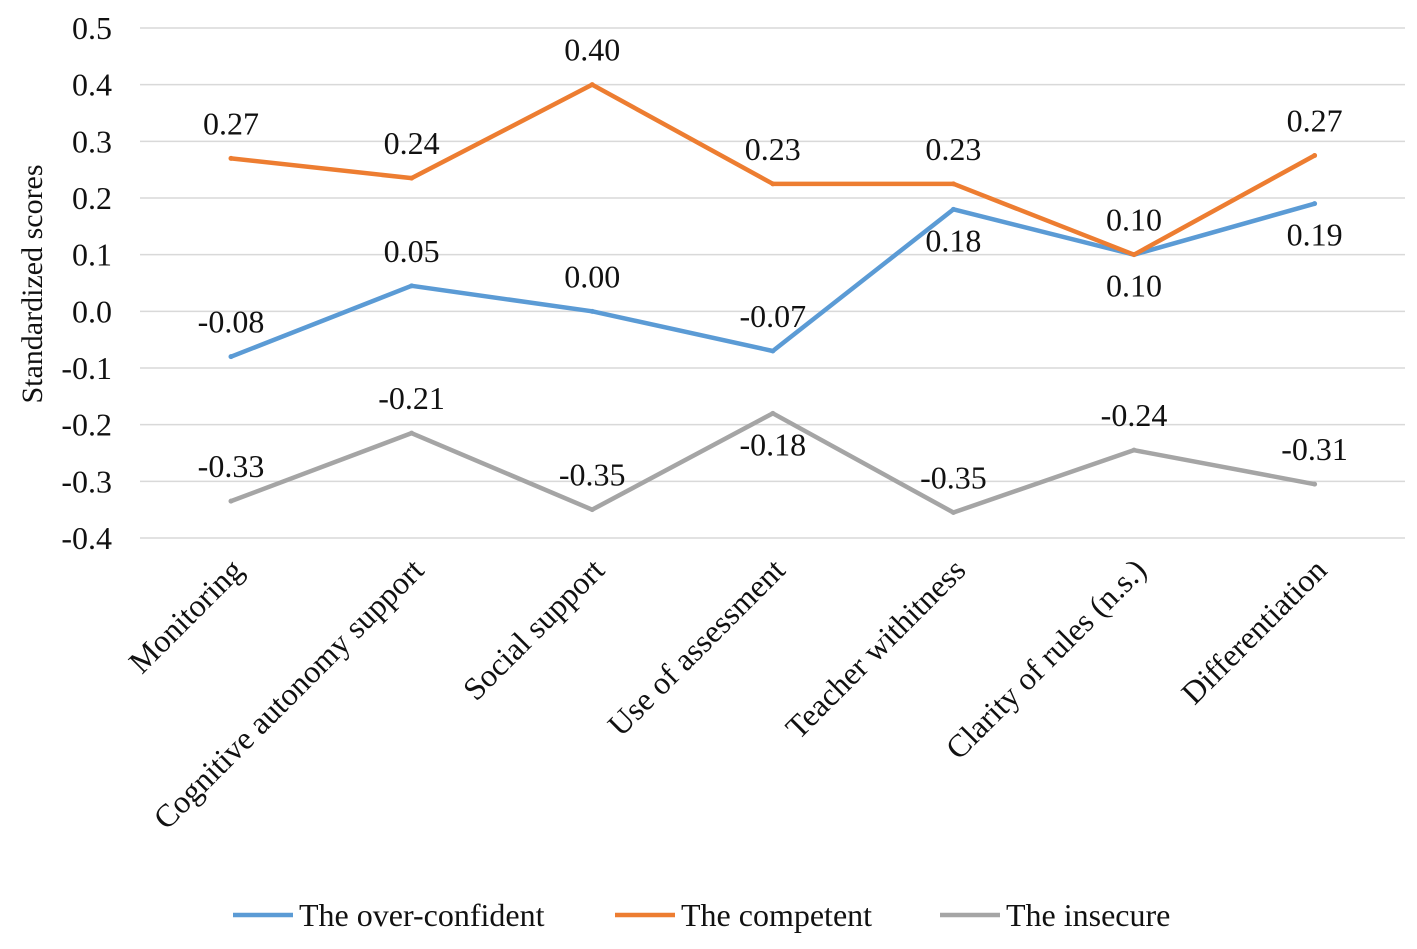  I want to click on legend-label: The insecure, so click(1088, 915).